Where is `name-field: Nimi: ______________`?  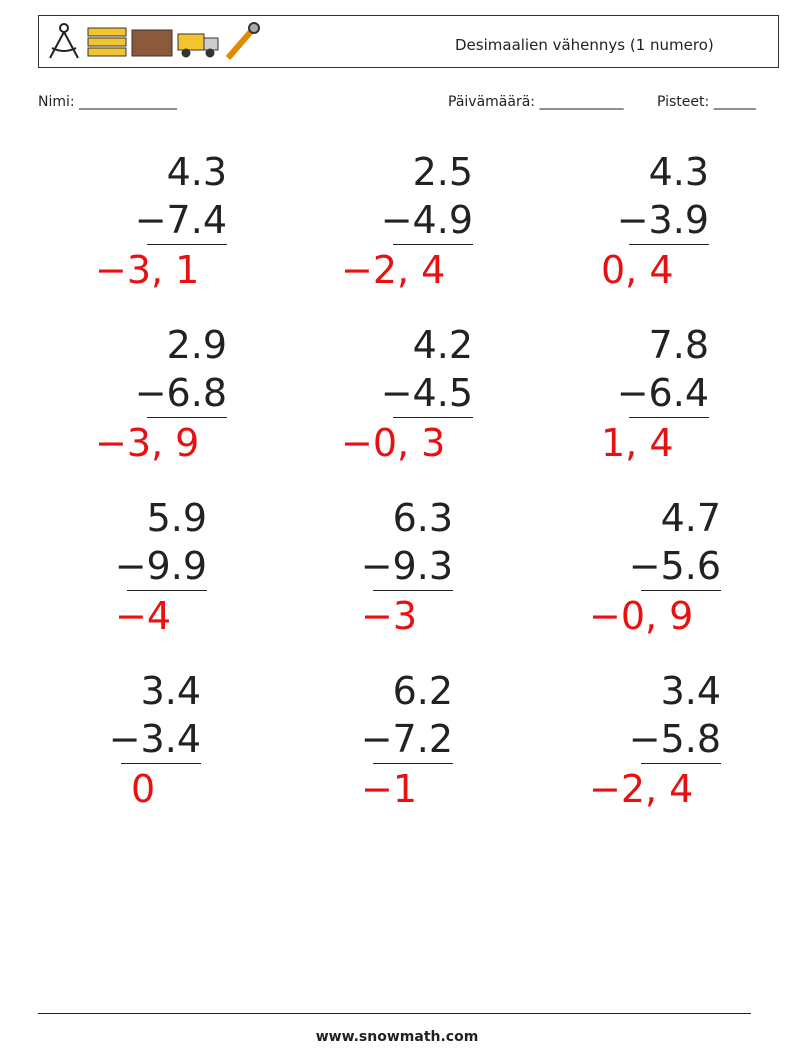
name-field: Nimi: ______________ is located at coordinates (108, 102).